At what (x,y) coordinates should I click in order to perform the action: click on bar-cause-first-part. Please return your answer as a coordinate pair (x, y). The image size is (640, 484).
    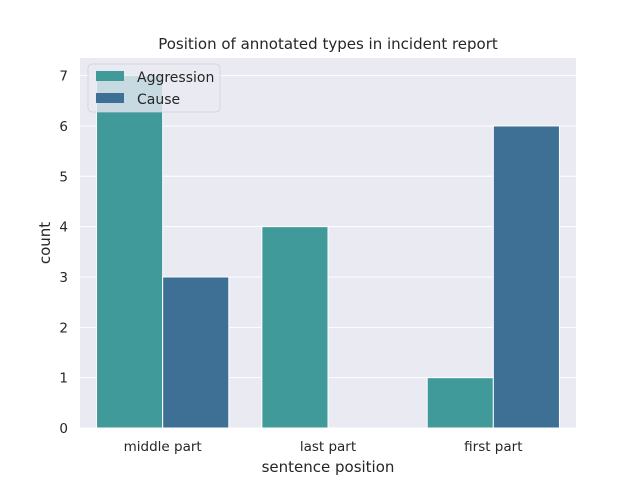
    Looking at the image, I should click on (526, 277).